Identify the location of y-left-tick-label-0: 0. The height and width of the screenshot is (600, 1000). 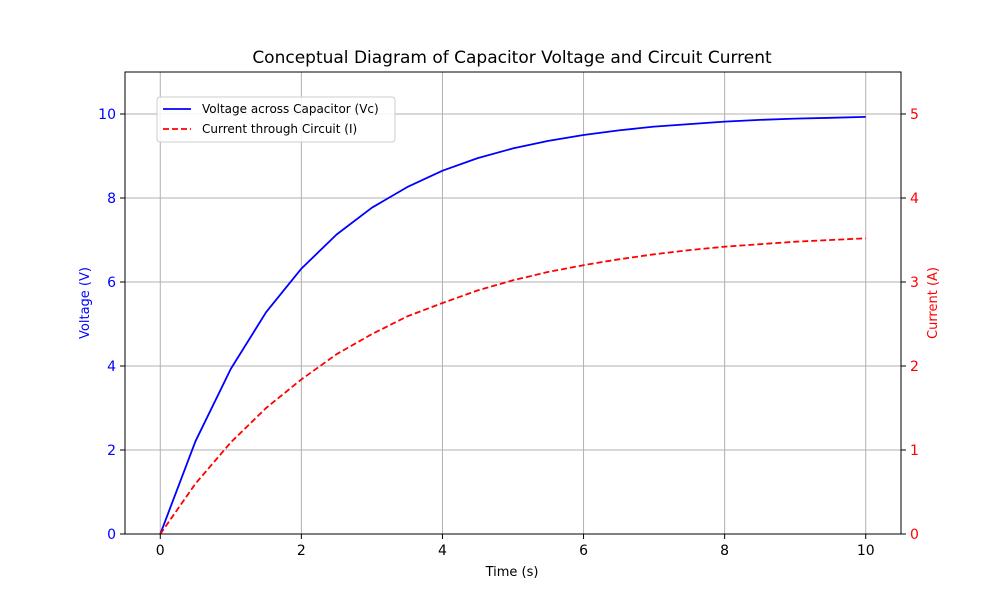
(111, 535).